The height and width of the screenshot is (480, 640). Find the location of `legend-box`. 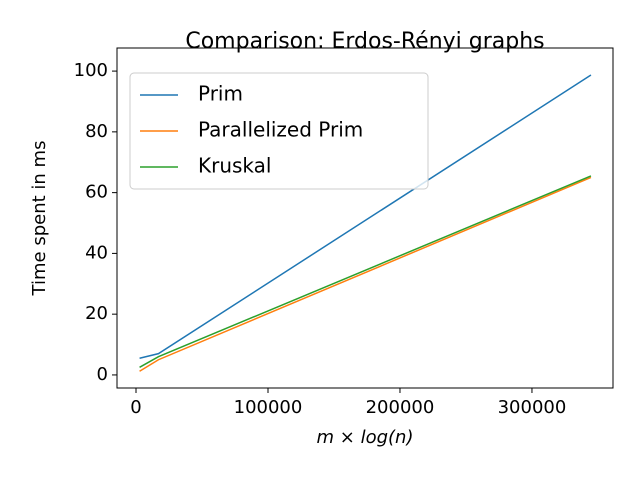

legend-box is located at coordinates (279, 131).